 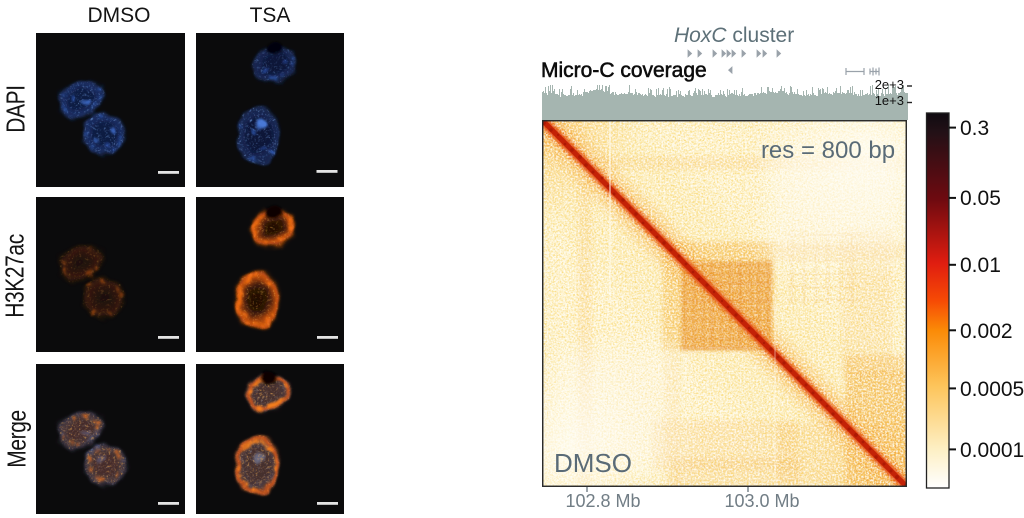 What do you see at coordinates (980, 265) in the screenshot?
I see `svg-text: 0.01` at bounding box center [980, 265].